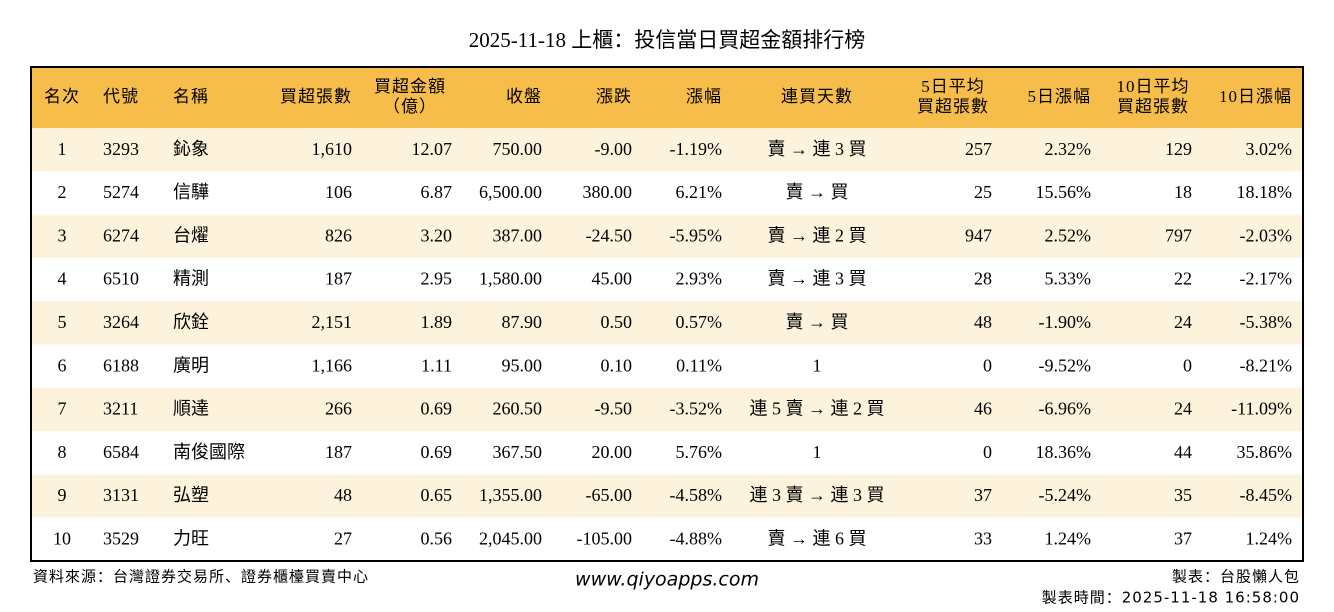  I want to click on cell: -2.17%, so click(1266, 279).